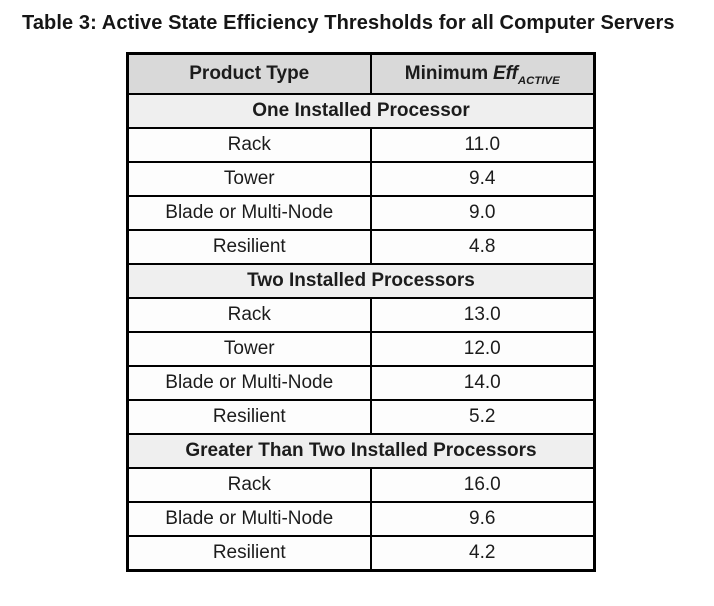 Image resolution: width=714 pixels, height=606 pixels. What do you see at coordinates (482, 179) in the screenshot?
I see `threshold-value-cell: 9.4` at bounding box center [482, 179].